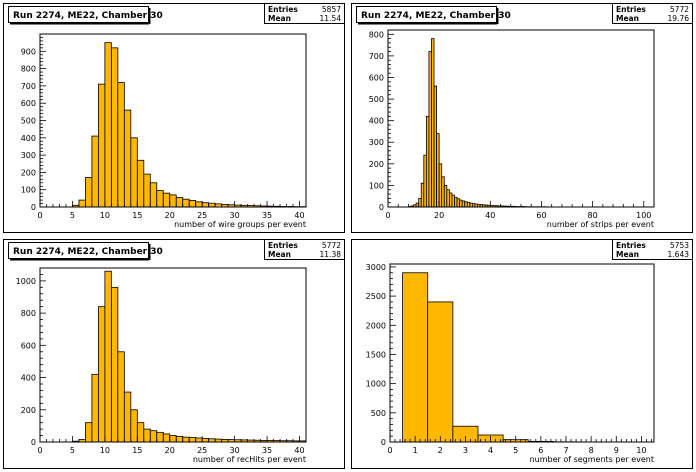 This screenshot has height=472, width=696. I want to click on x-tick-label: 100, so click(643, 215).